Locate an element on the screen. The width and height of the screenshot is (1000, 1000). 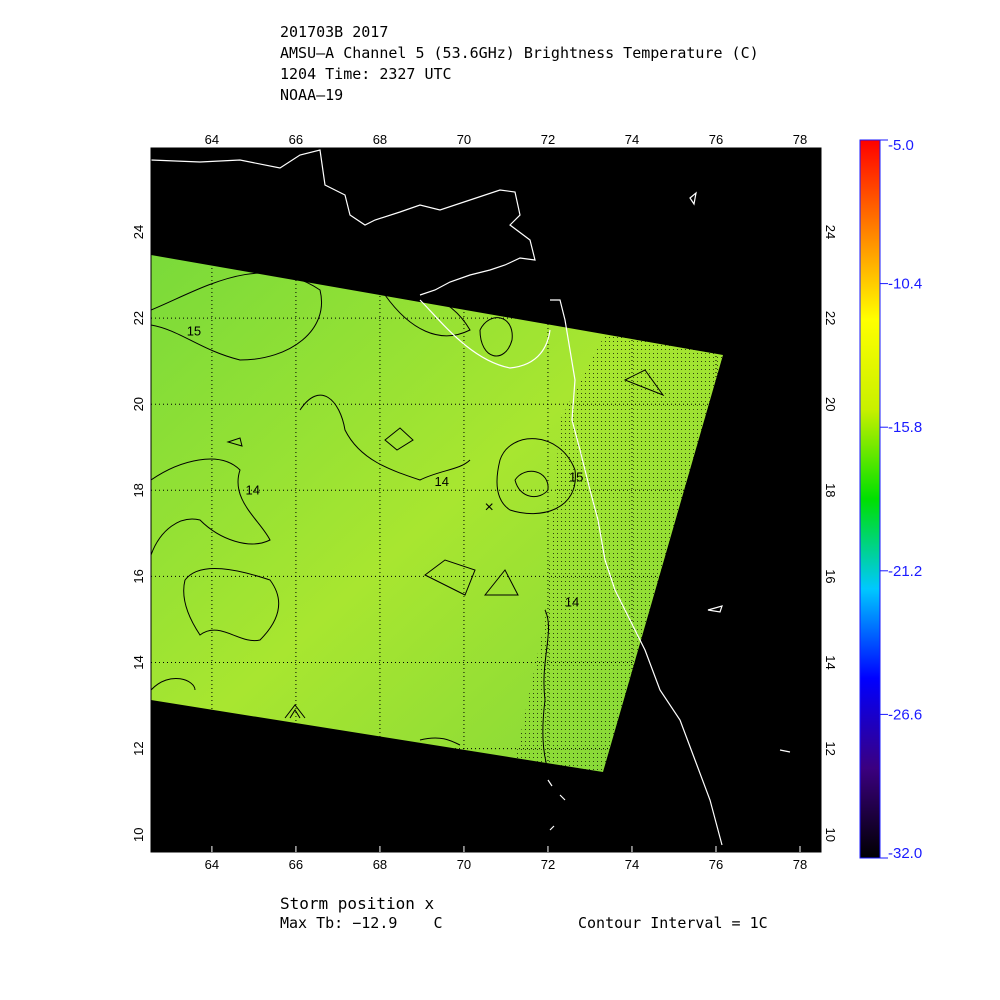
x-tick-label-bottom: 74 is located at coordinates (632, 864).